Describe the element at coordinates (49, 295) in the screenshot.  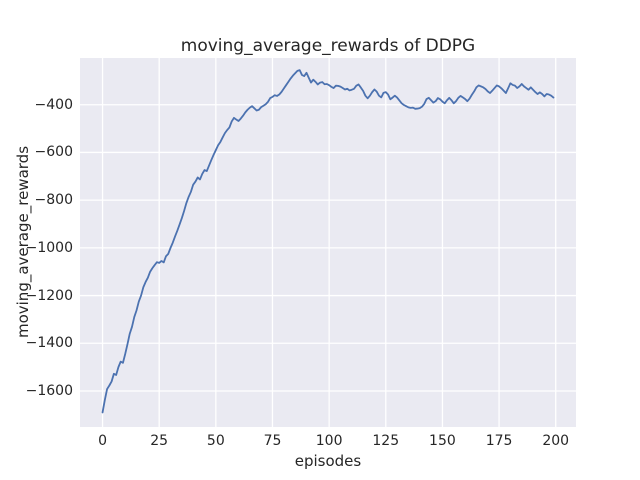
I see `y-tick-label: −1200` at that location.